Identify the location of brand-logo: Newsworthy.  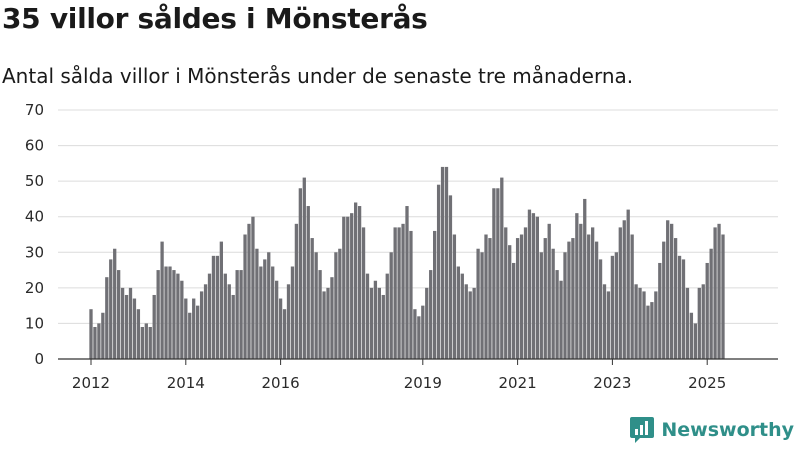
(711, 430).